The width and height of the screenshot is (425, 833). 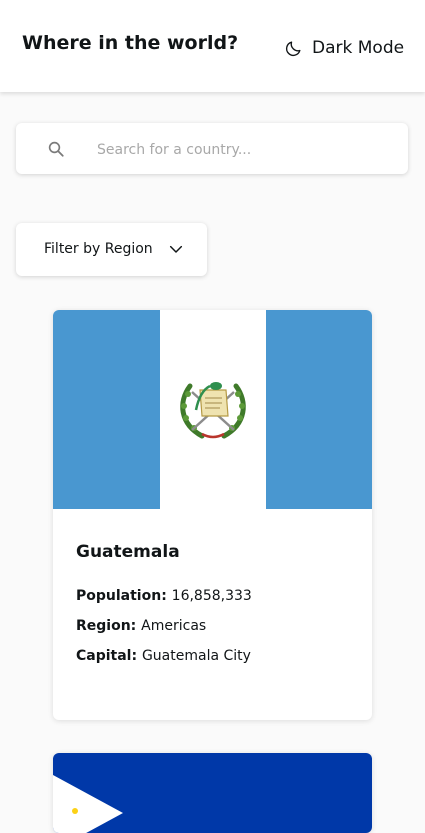 I want to click on population-row: Population: 16,858,333, so click(x=164, y=603).